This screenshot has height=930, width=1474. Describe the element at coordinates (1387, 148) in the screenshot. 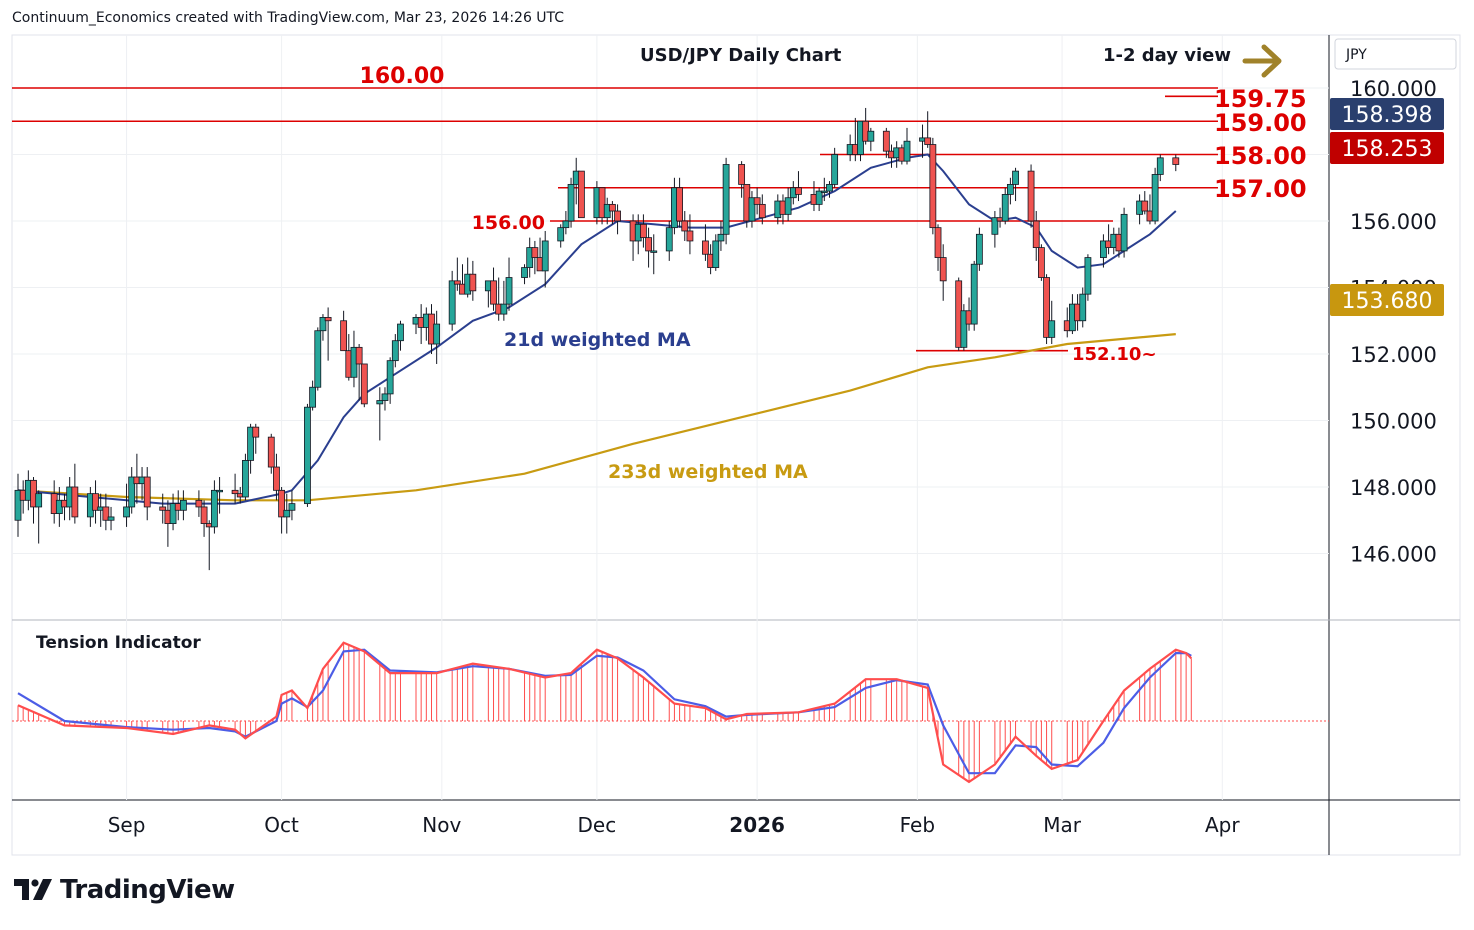

I see `price-tag-red` at that location.